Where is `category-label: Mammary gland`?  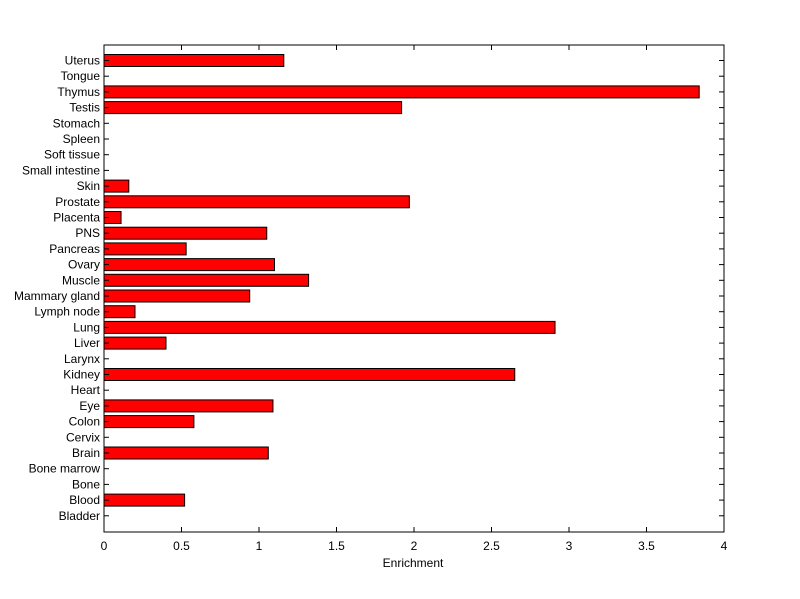
category-label: Mammary gland is located at coordinates (57, 296).